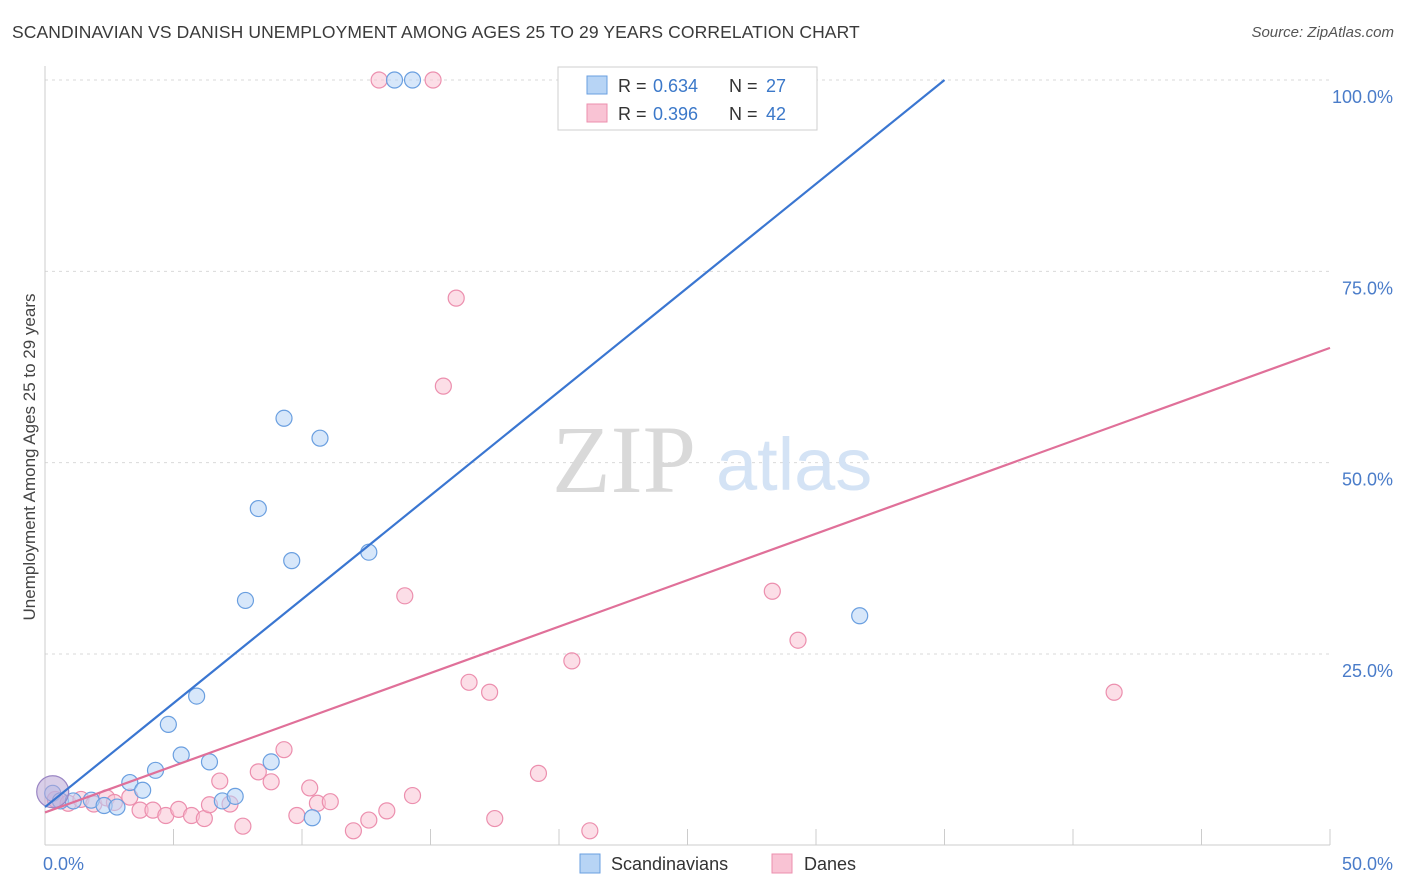  I want to click on bottom-legend-swatch-scandinavians, so click(590, 863).